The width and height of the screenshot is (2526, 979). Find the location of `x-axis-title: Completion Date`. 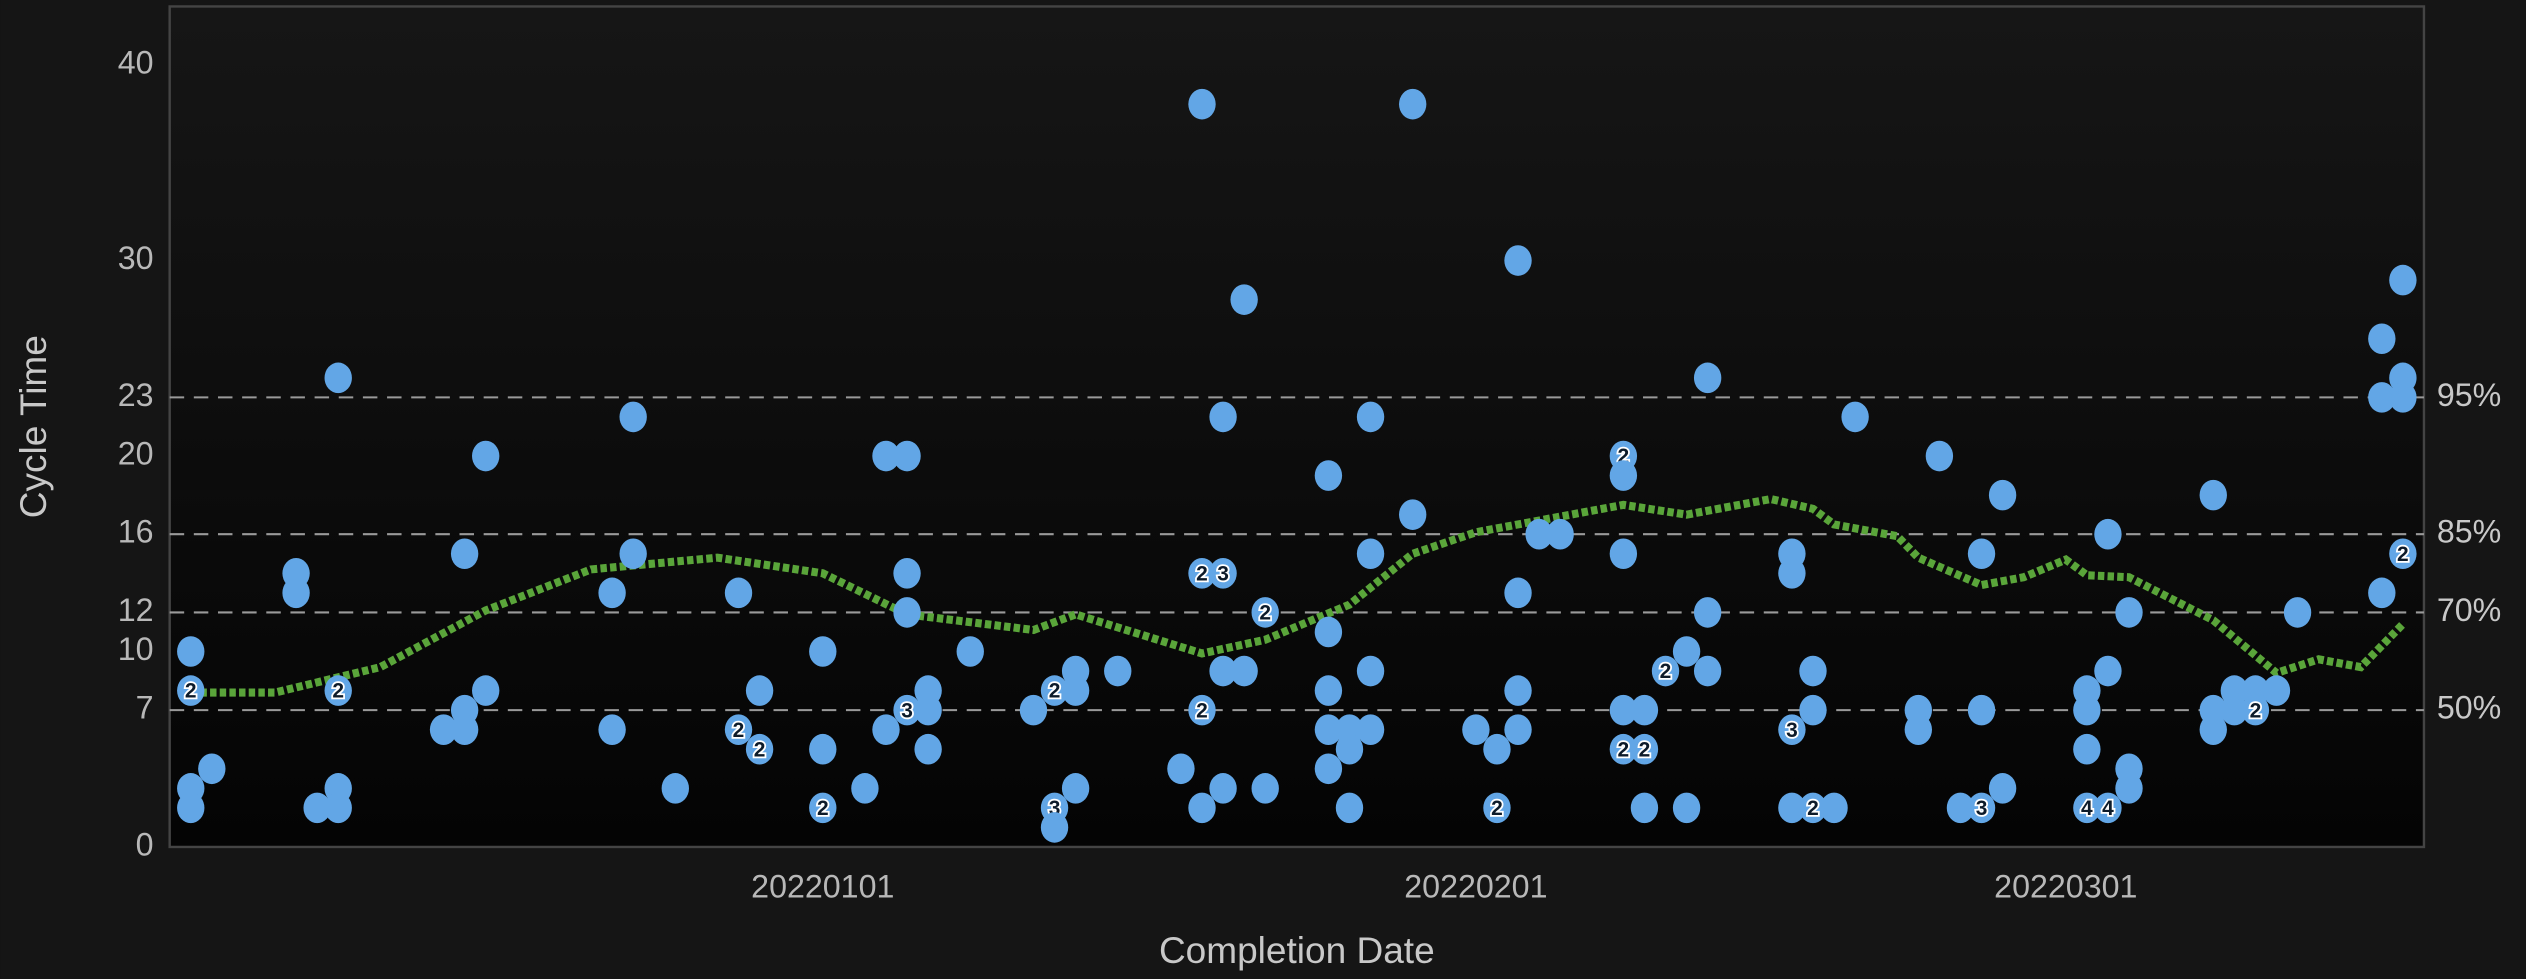

x-axis-title: Completion Date is located at coordinates (1297, 950).